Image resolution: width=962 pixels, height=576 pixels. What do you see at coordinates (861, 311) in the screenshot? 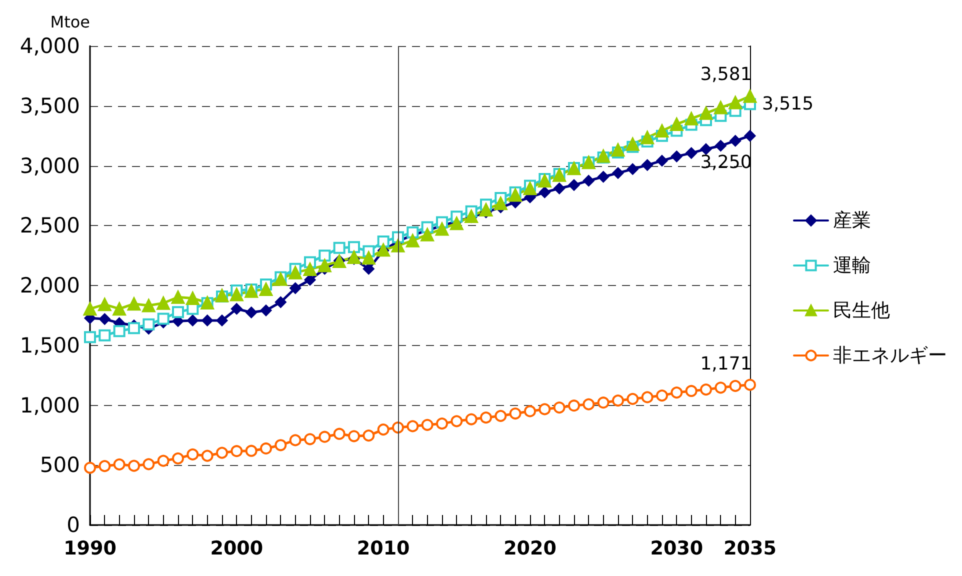
I see `legend-label: 民生他` at bounding box center [861, 311].